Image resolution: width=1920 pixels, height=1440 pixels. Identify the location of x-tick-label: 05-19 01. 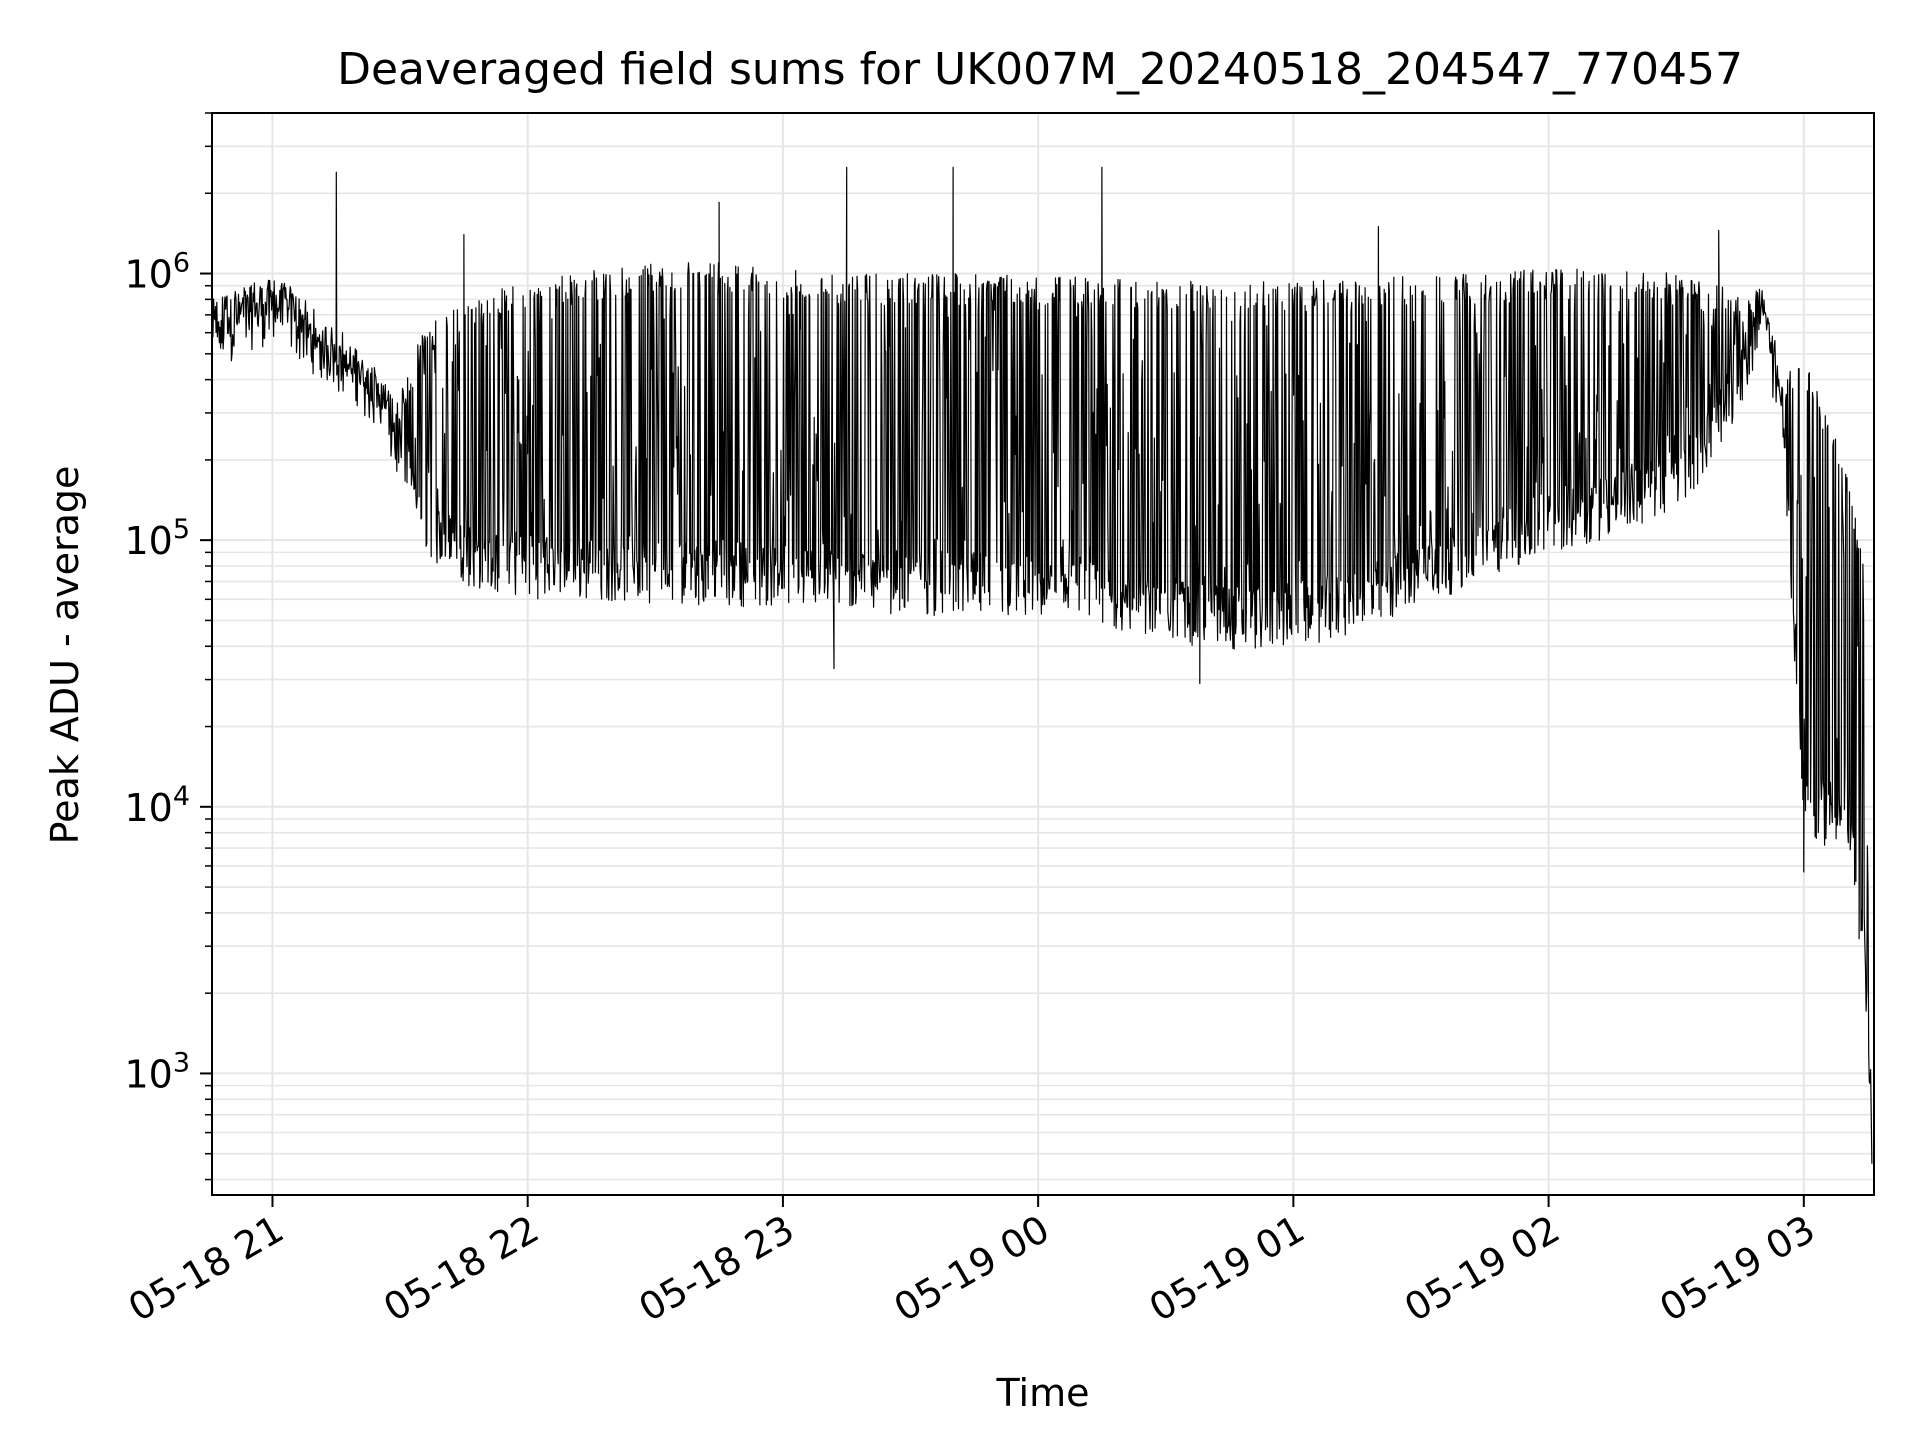
(1227, 1269).